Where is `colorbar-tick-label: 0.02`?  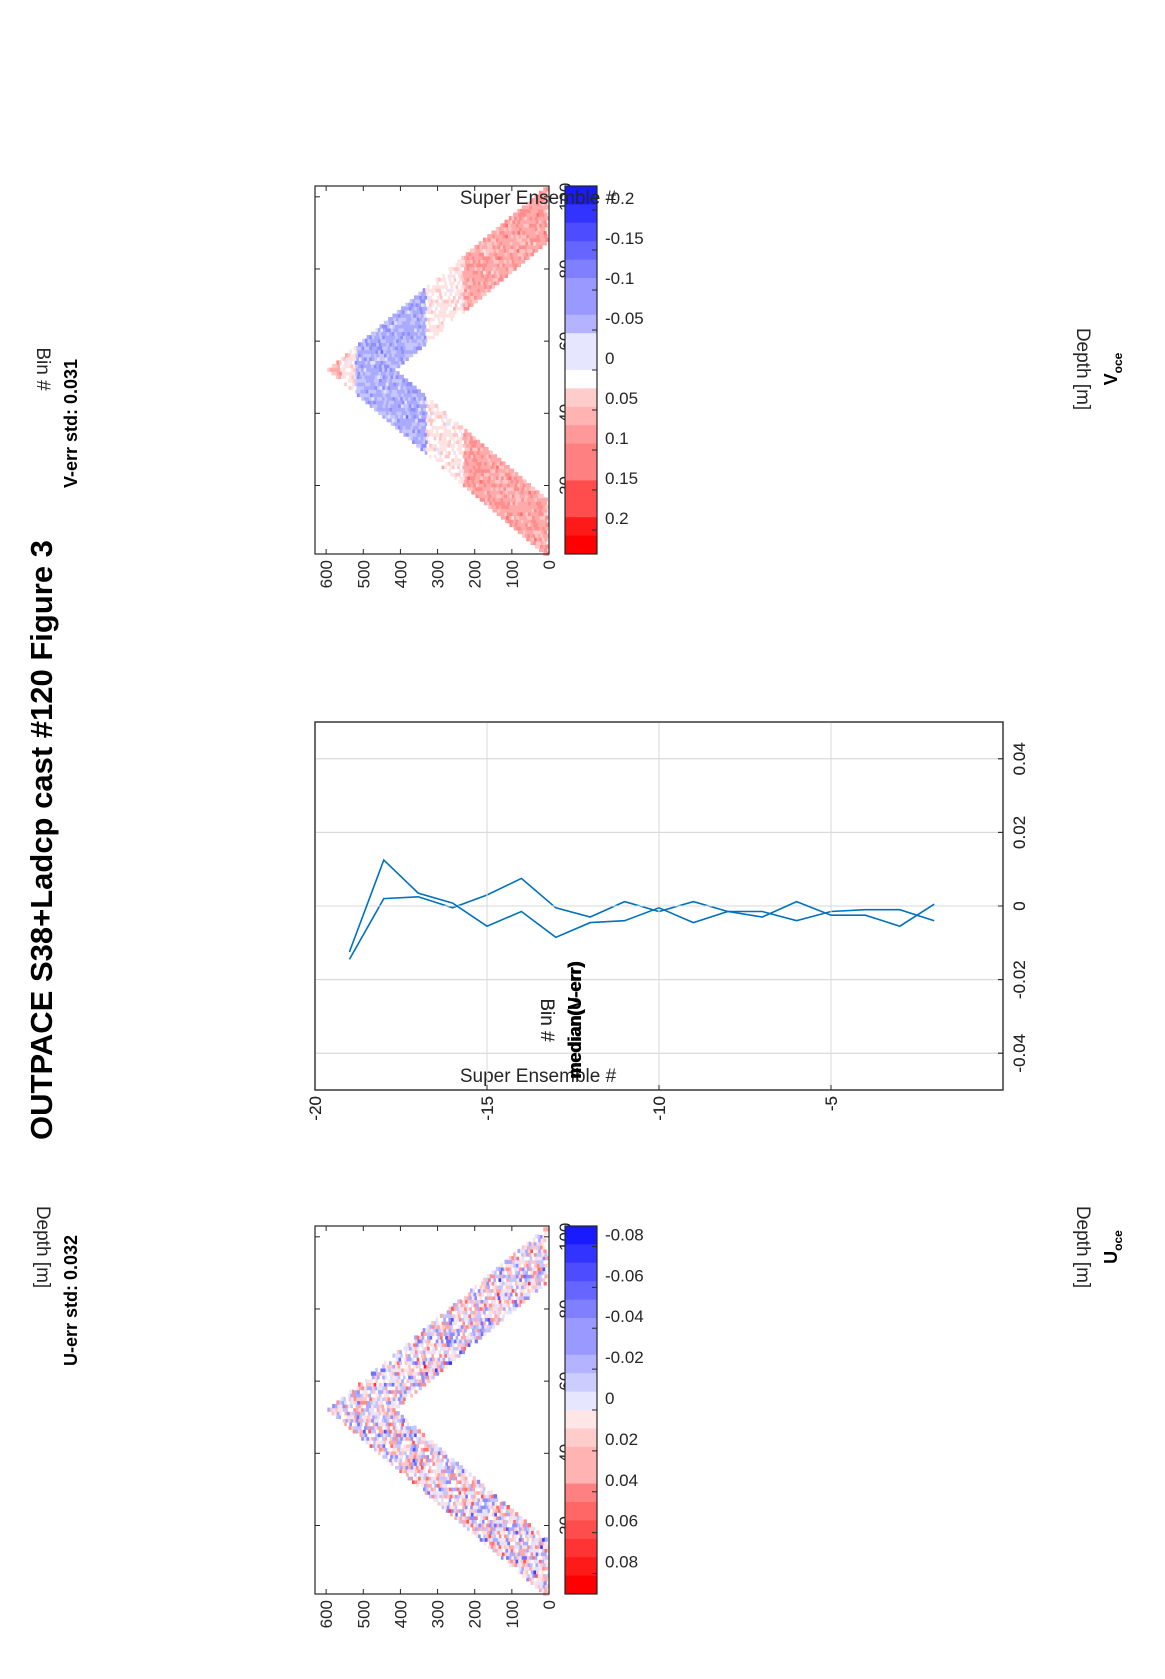 colorbar-tick-label: 0.02 is located at coordinates (621, 1439).